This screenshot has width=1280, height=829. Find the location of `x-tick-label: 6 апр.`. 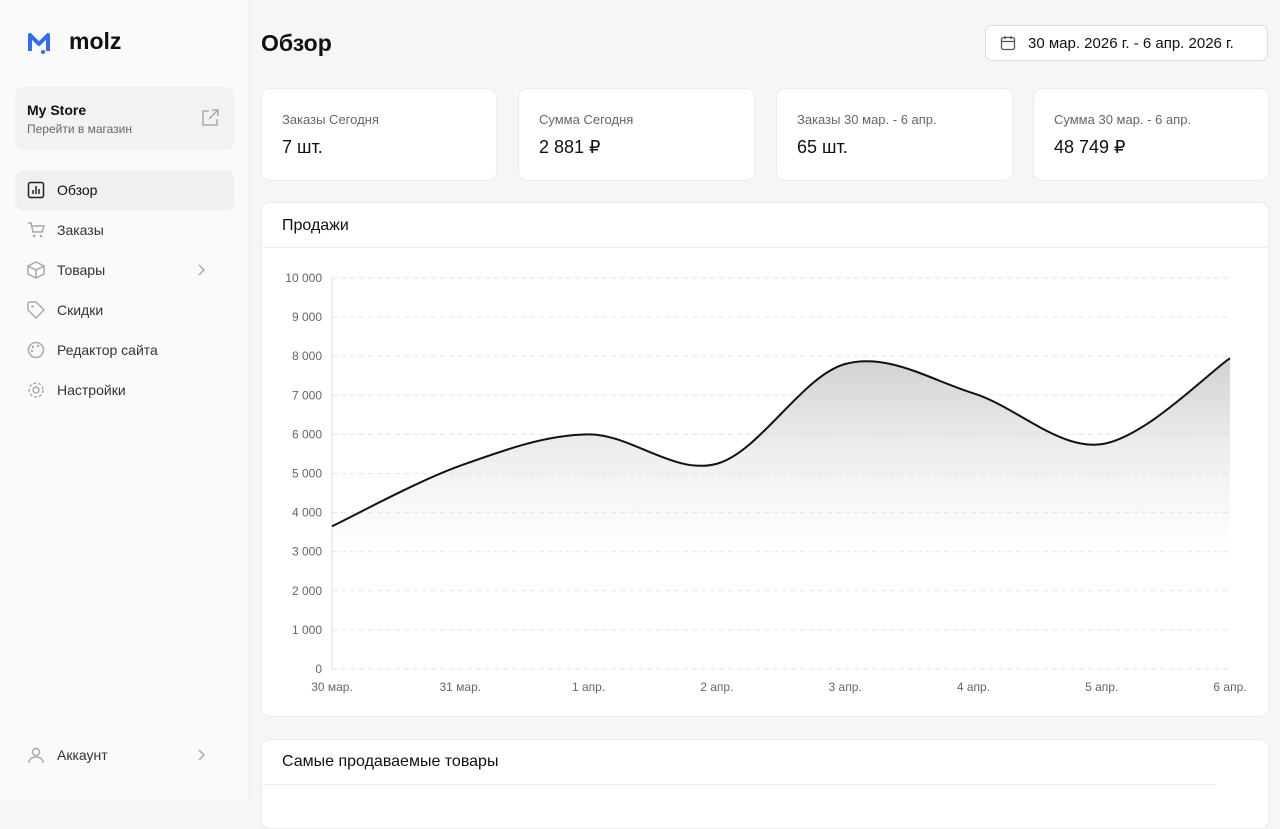

x-tick-label: 6 апр. is located at coordinates (1229, 687).